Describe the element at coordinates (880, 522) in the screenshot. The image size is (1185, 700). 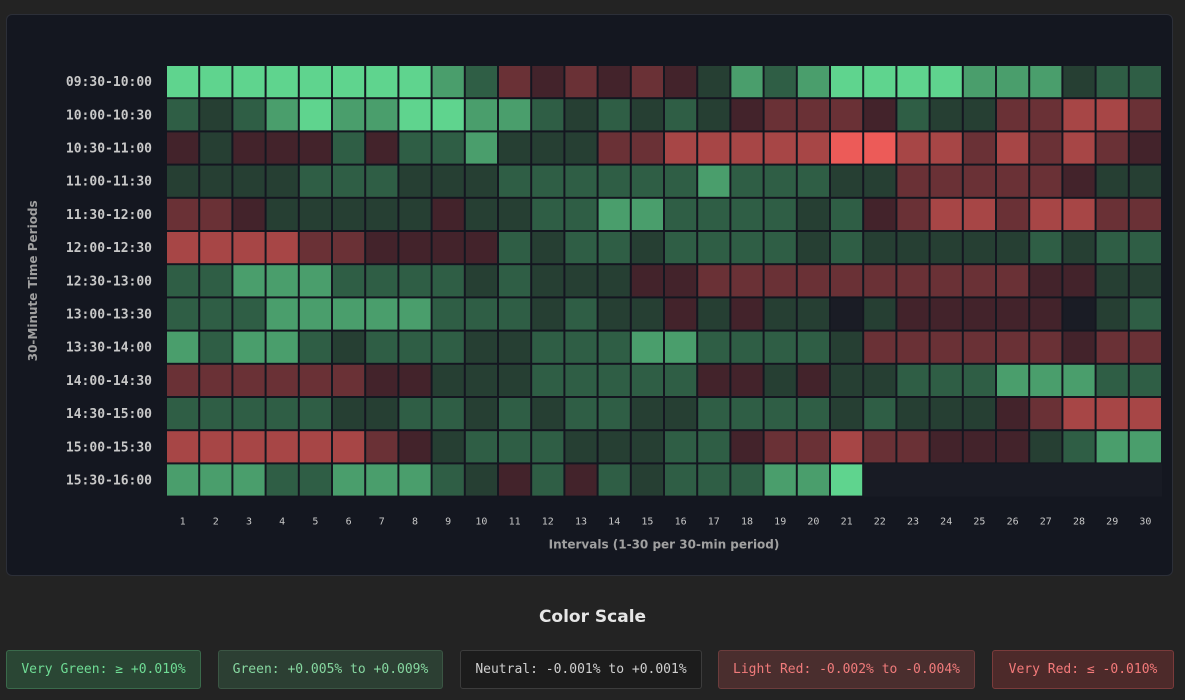
I see `x-tick-label: 22` at that location.